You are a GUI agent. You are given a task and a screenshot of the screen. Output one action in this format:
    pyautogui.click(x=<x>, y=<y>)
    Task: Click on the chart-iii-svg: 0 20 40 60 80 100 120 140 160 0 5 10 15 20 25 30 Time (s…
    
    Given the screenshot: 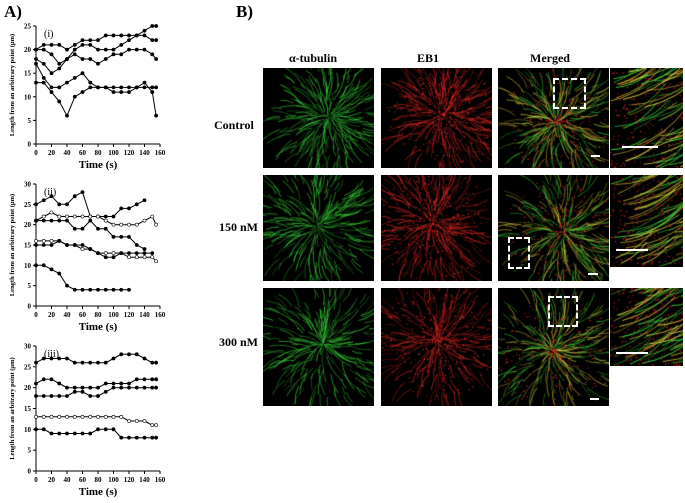 What is the action you would take?
    pyautogui.click(x=87, y=421)
    